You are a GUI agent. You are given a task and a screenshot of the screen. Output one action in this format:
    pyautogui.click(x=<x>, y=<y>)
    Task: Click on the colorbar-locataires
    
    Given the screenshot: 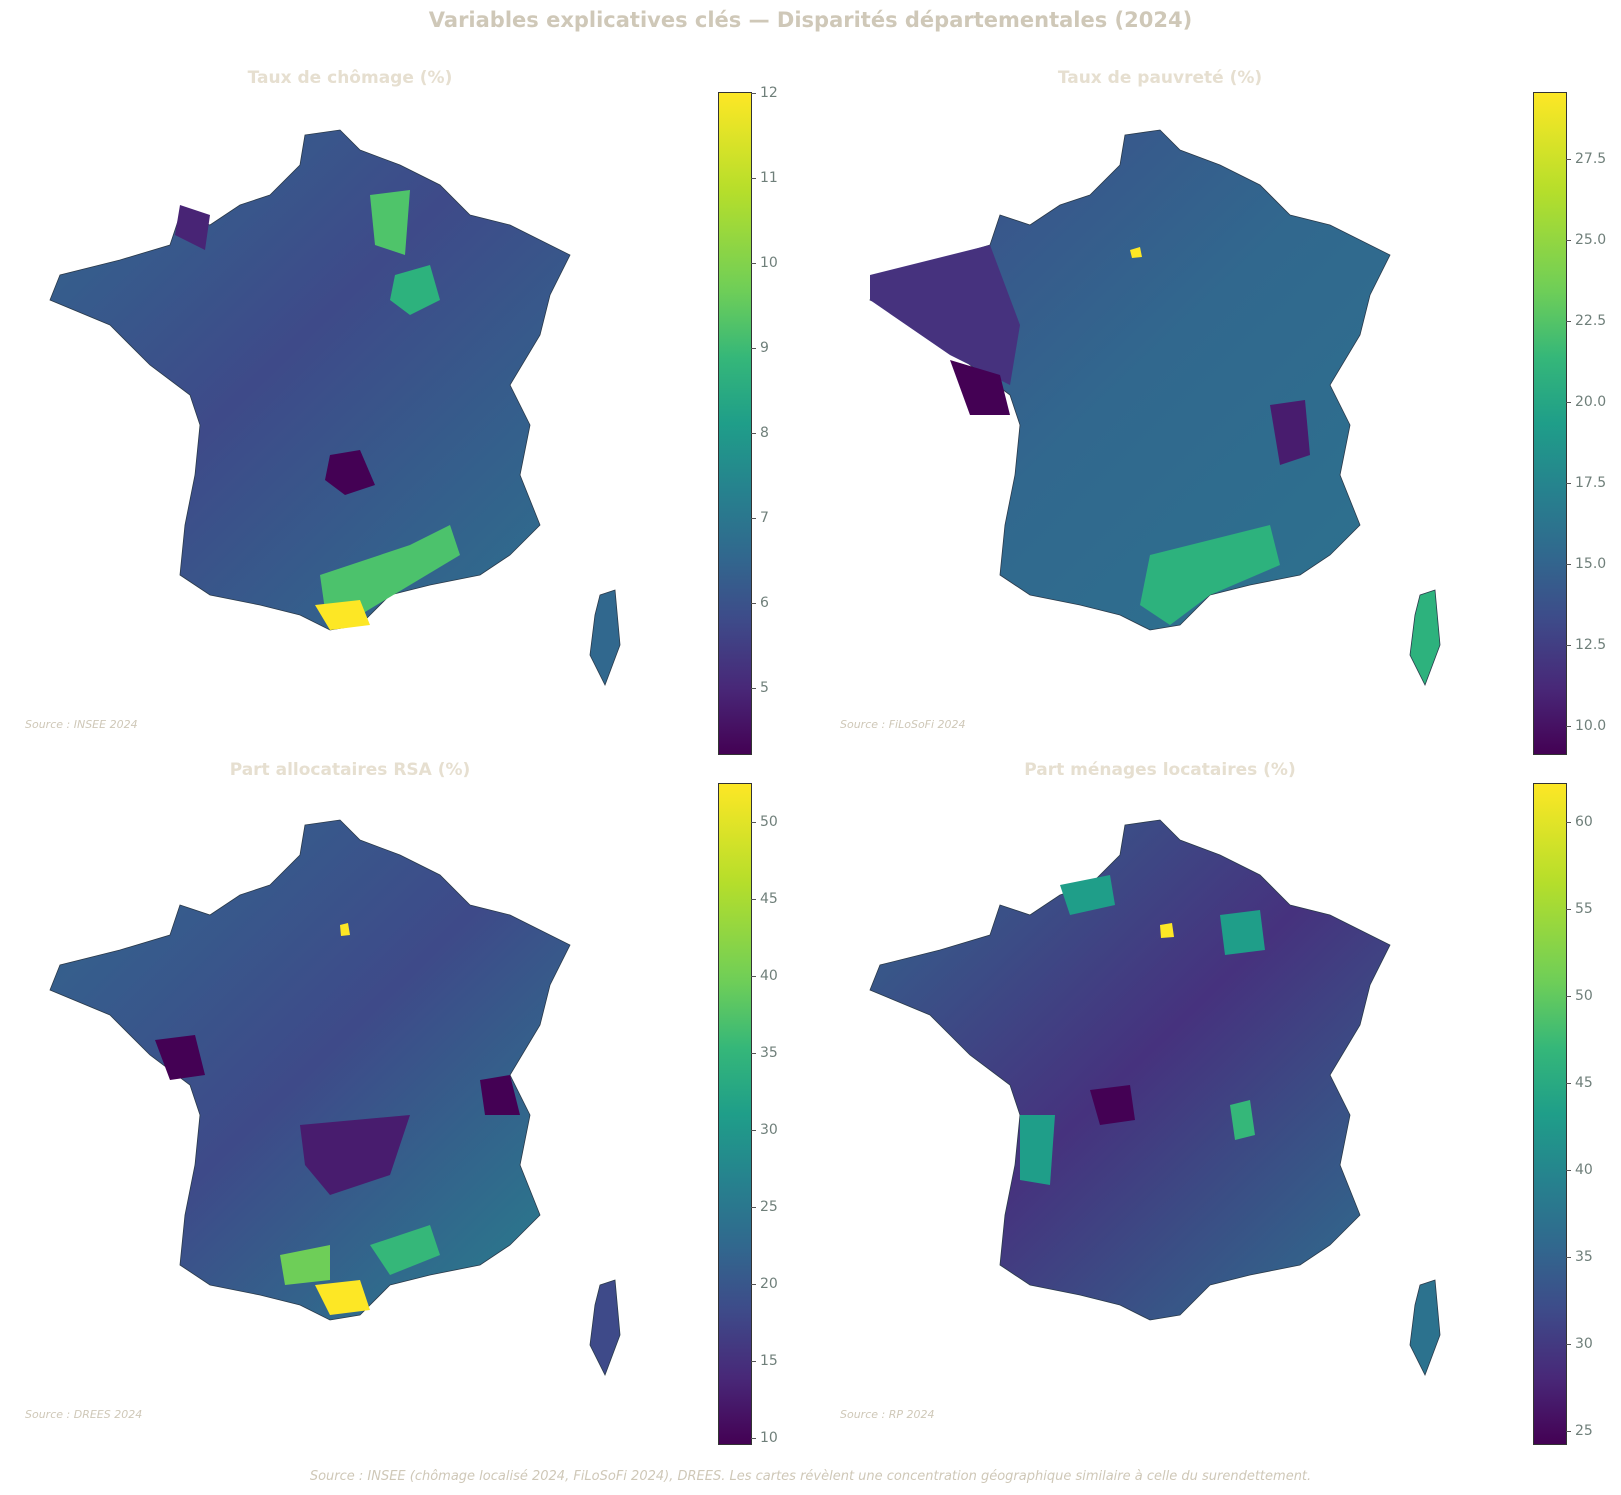 What is the action you would take?
    pyautogui.click(x=1550, y=1114)
    